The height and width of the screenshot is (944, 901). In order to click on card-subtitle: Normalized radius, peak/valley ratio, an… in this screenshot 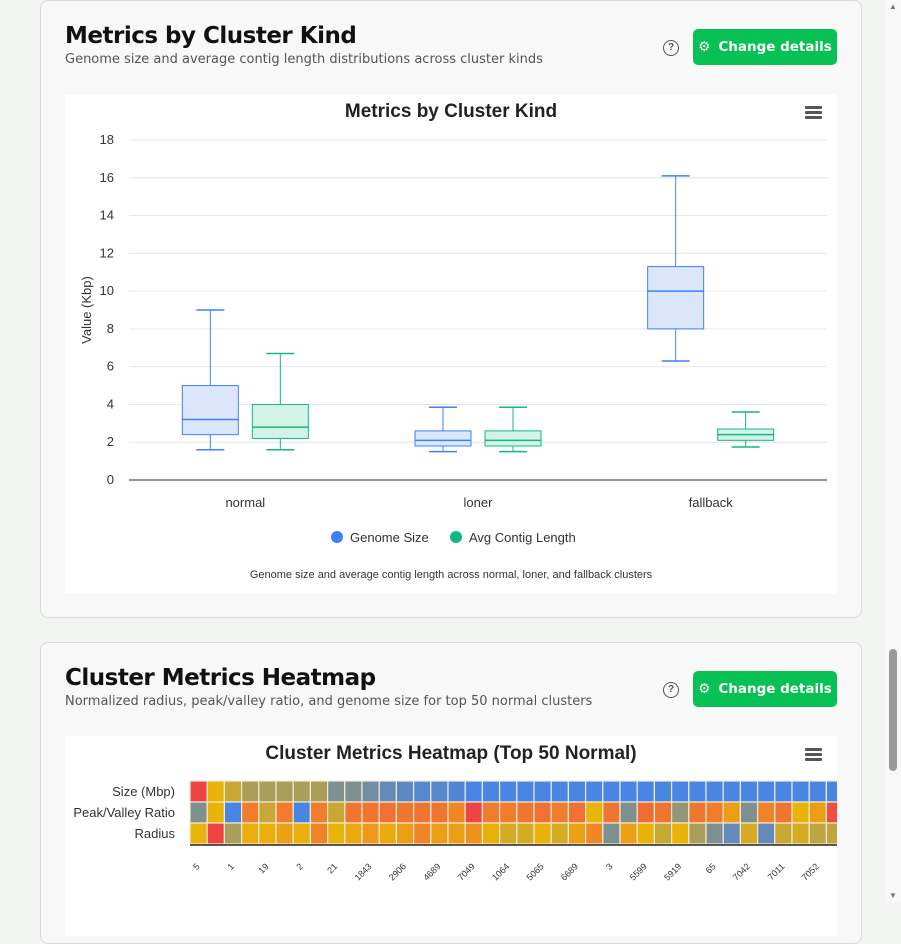, I will do `click(329, 701)`.